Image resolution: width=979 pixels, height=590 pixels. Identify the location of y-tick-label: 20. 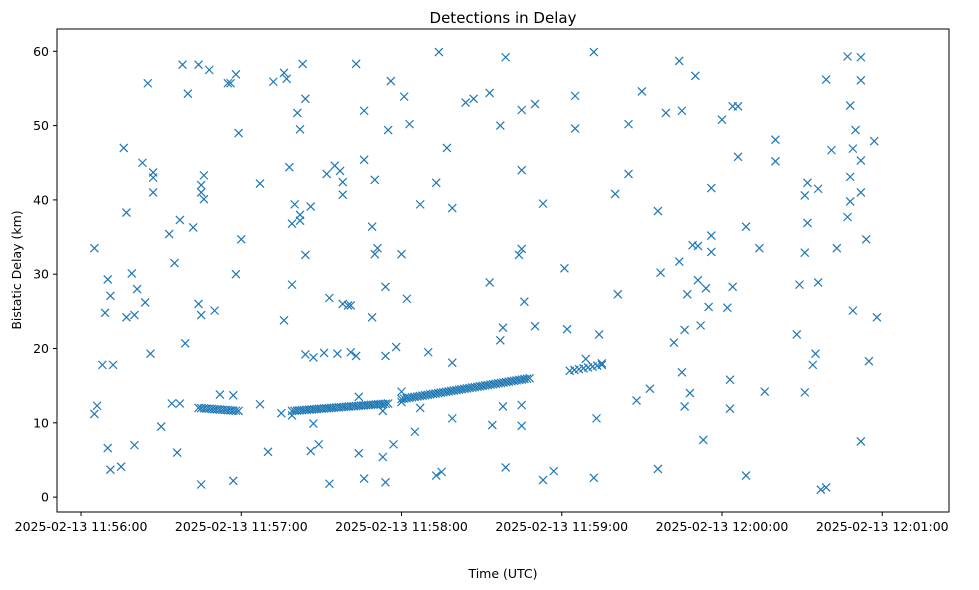
(41, 348).